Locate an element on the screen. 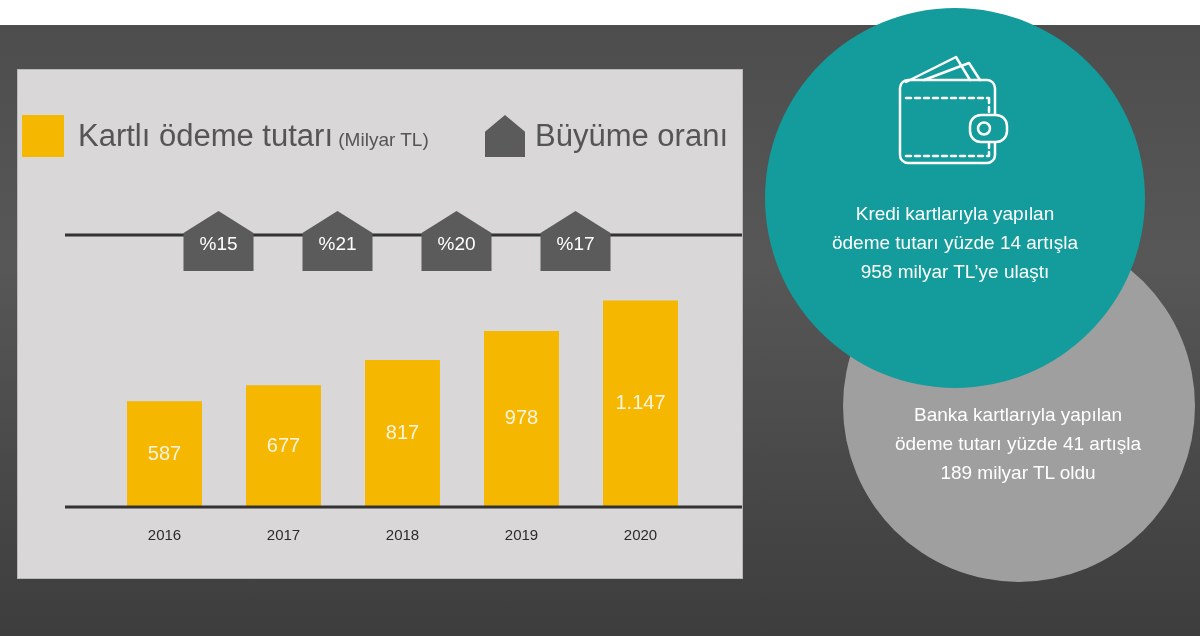  data-label: %15 is located at coordinates (218, 244).